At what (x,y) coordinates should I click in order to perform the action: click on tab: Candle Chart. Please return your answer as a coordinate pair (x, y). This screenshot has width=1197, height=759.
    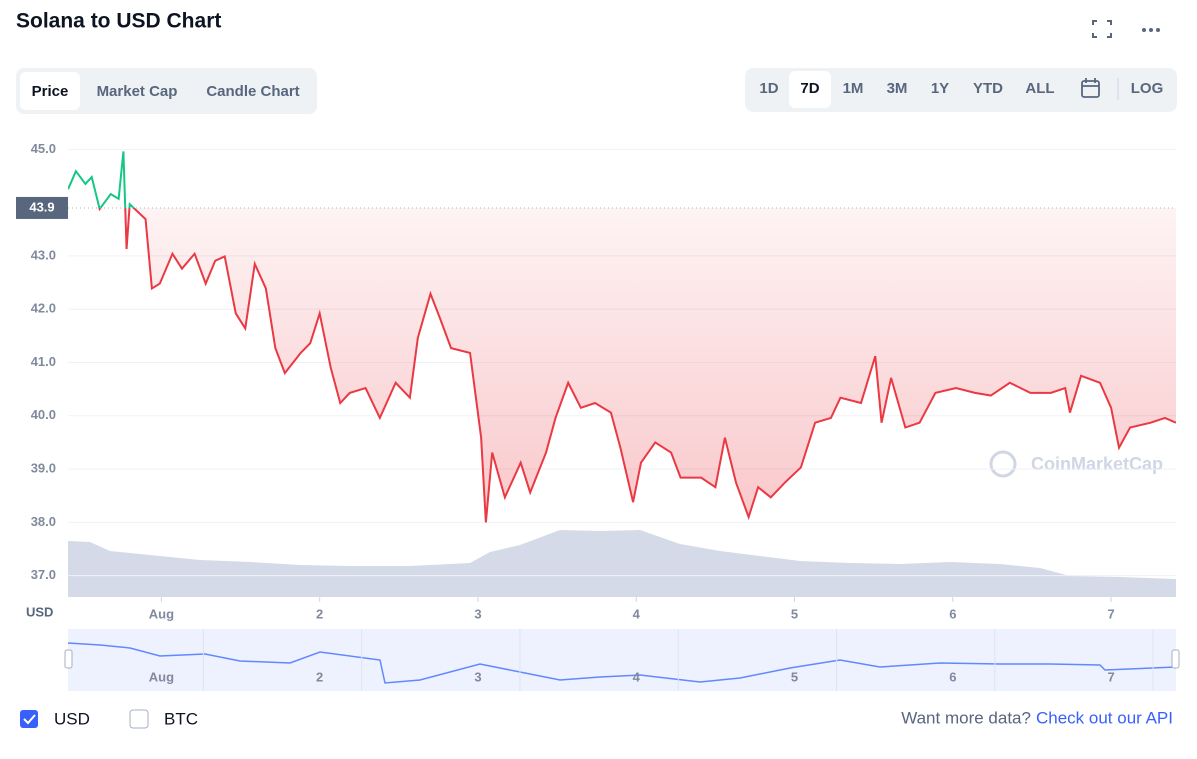
    Looking at the image, I should click on (252, 91).